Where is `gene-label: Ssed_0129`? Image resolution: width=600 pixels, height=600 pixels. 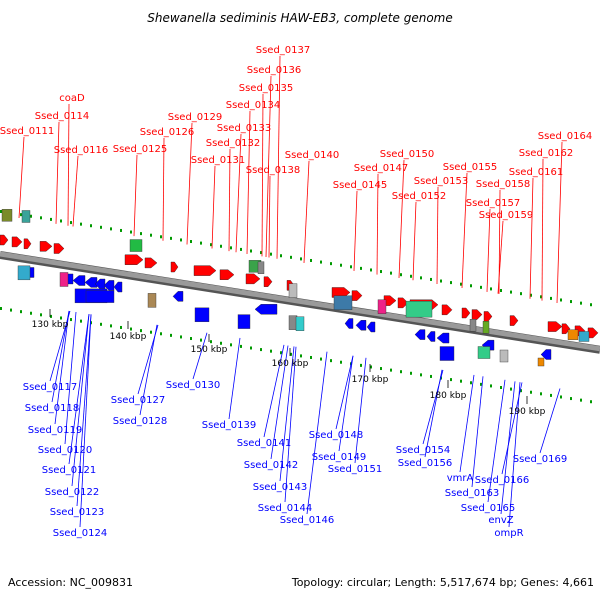 gene-label: Ssed_0129 is located at coordinates (195, 117).